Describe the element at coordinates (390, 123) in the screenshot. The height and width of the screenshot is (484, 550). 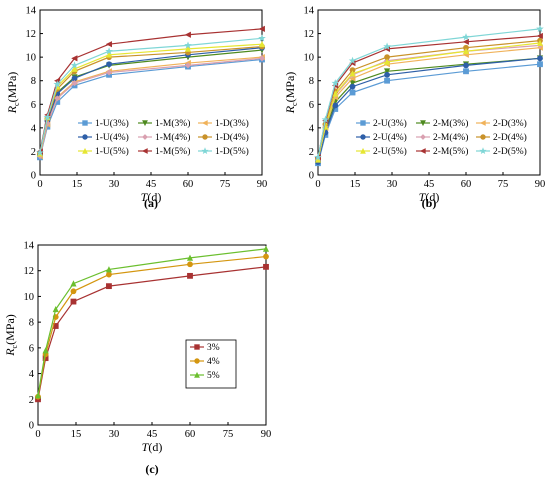
I see `legend-label: 2-U(3%)` at that location.